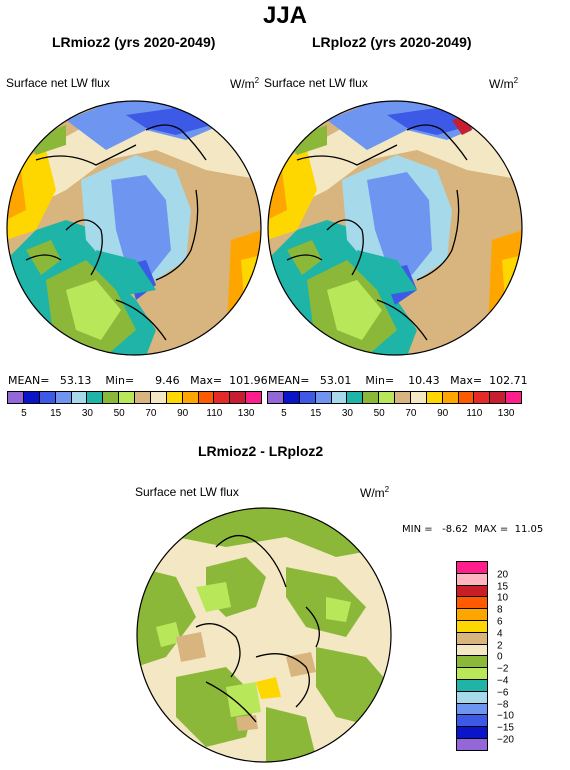  I want to click on left-stats: MEAN= 53.13 Min= 9.46 Max= 101.96, so click(138, 380).